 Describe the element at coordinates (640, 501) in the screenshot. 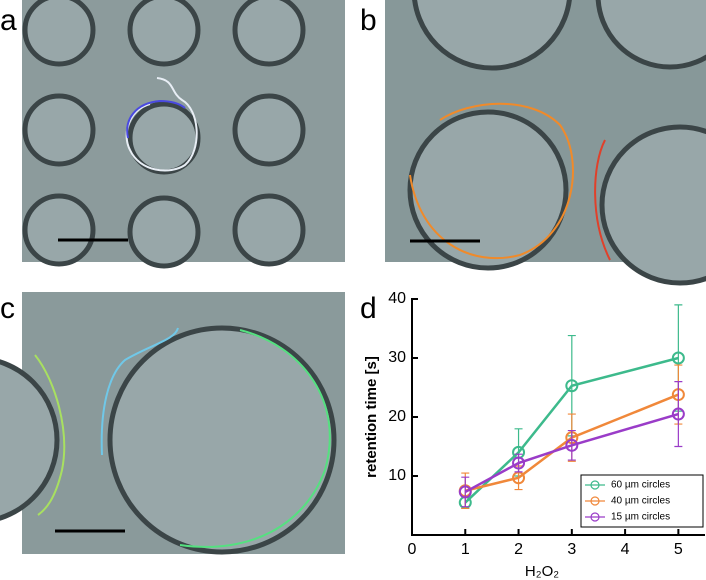

I see `legend-label: 40 µm circles` at that location.